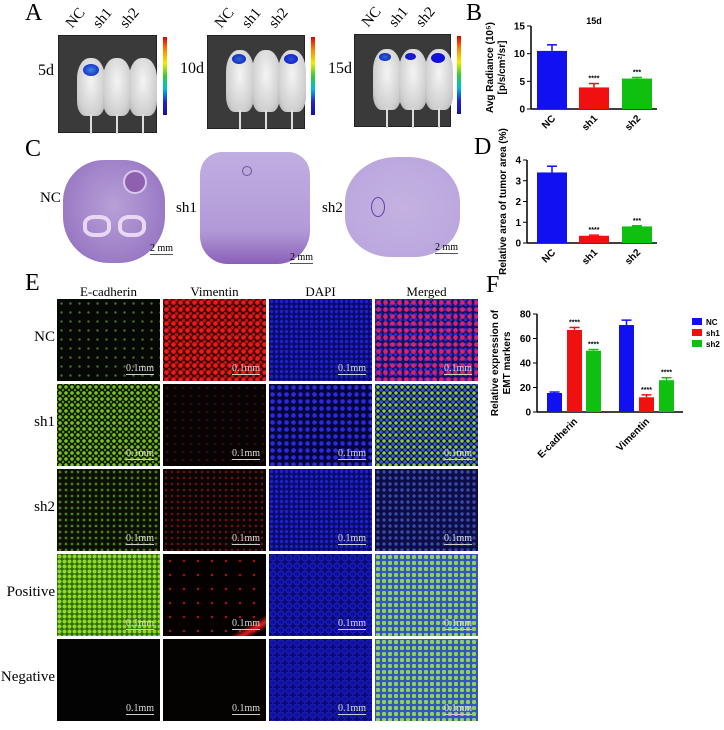 This screenshot has width=724, height=730. I want to click on x-tick-label: sh2, so click(633, 257).